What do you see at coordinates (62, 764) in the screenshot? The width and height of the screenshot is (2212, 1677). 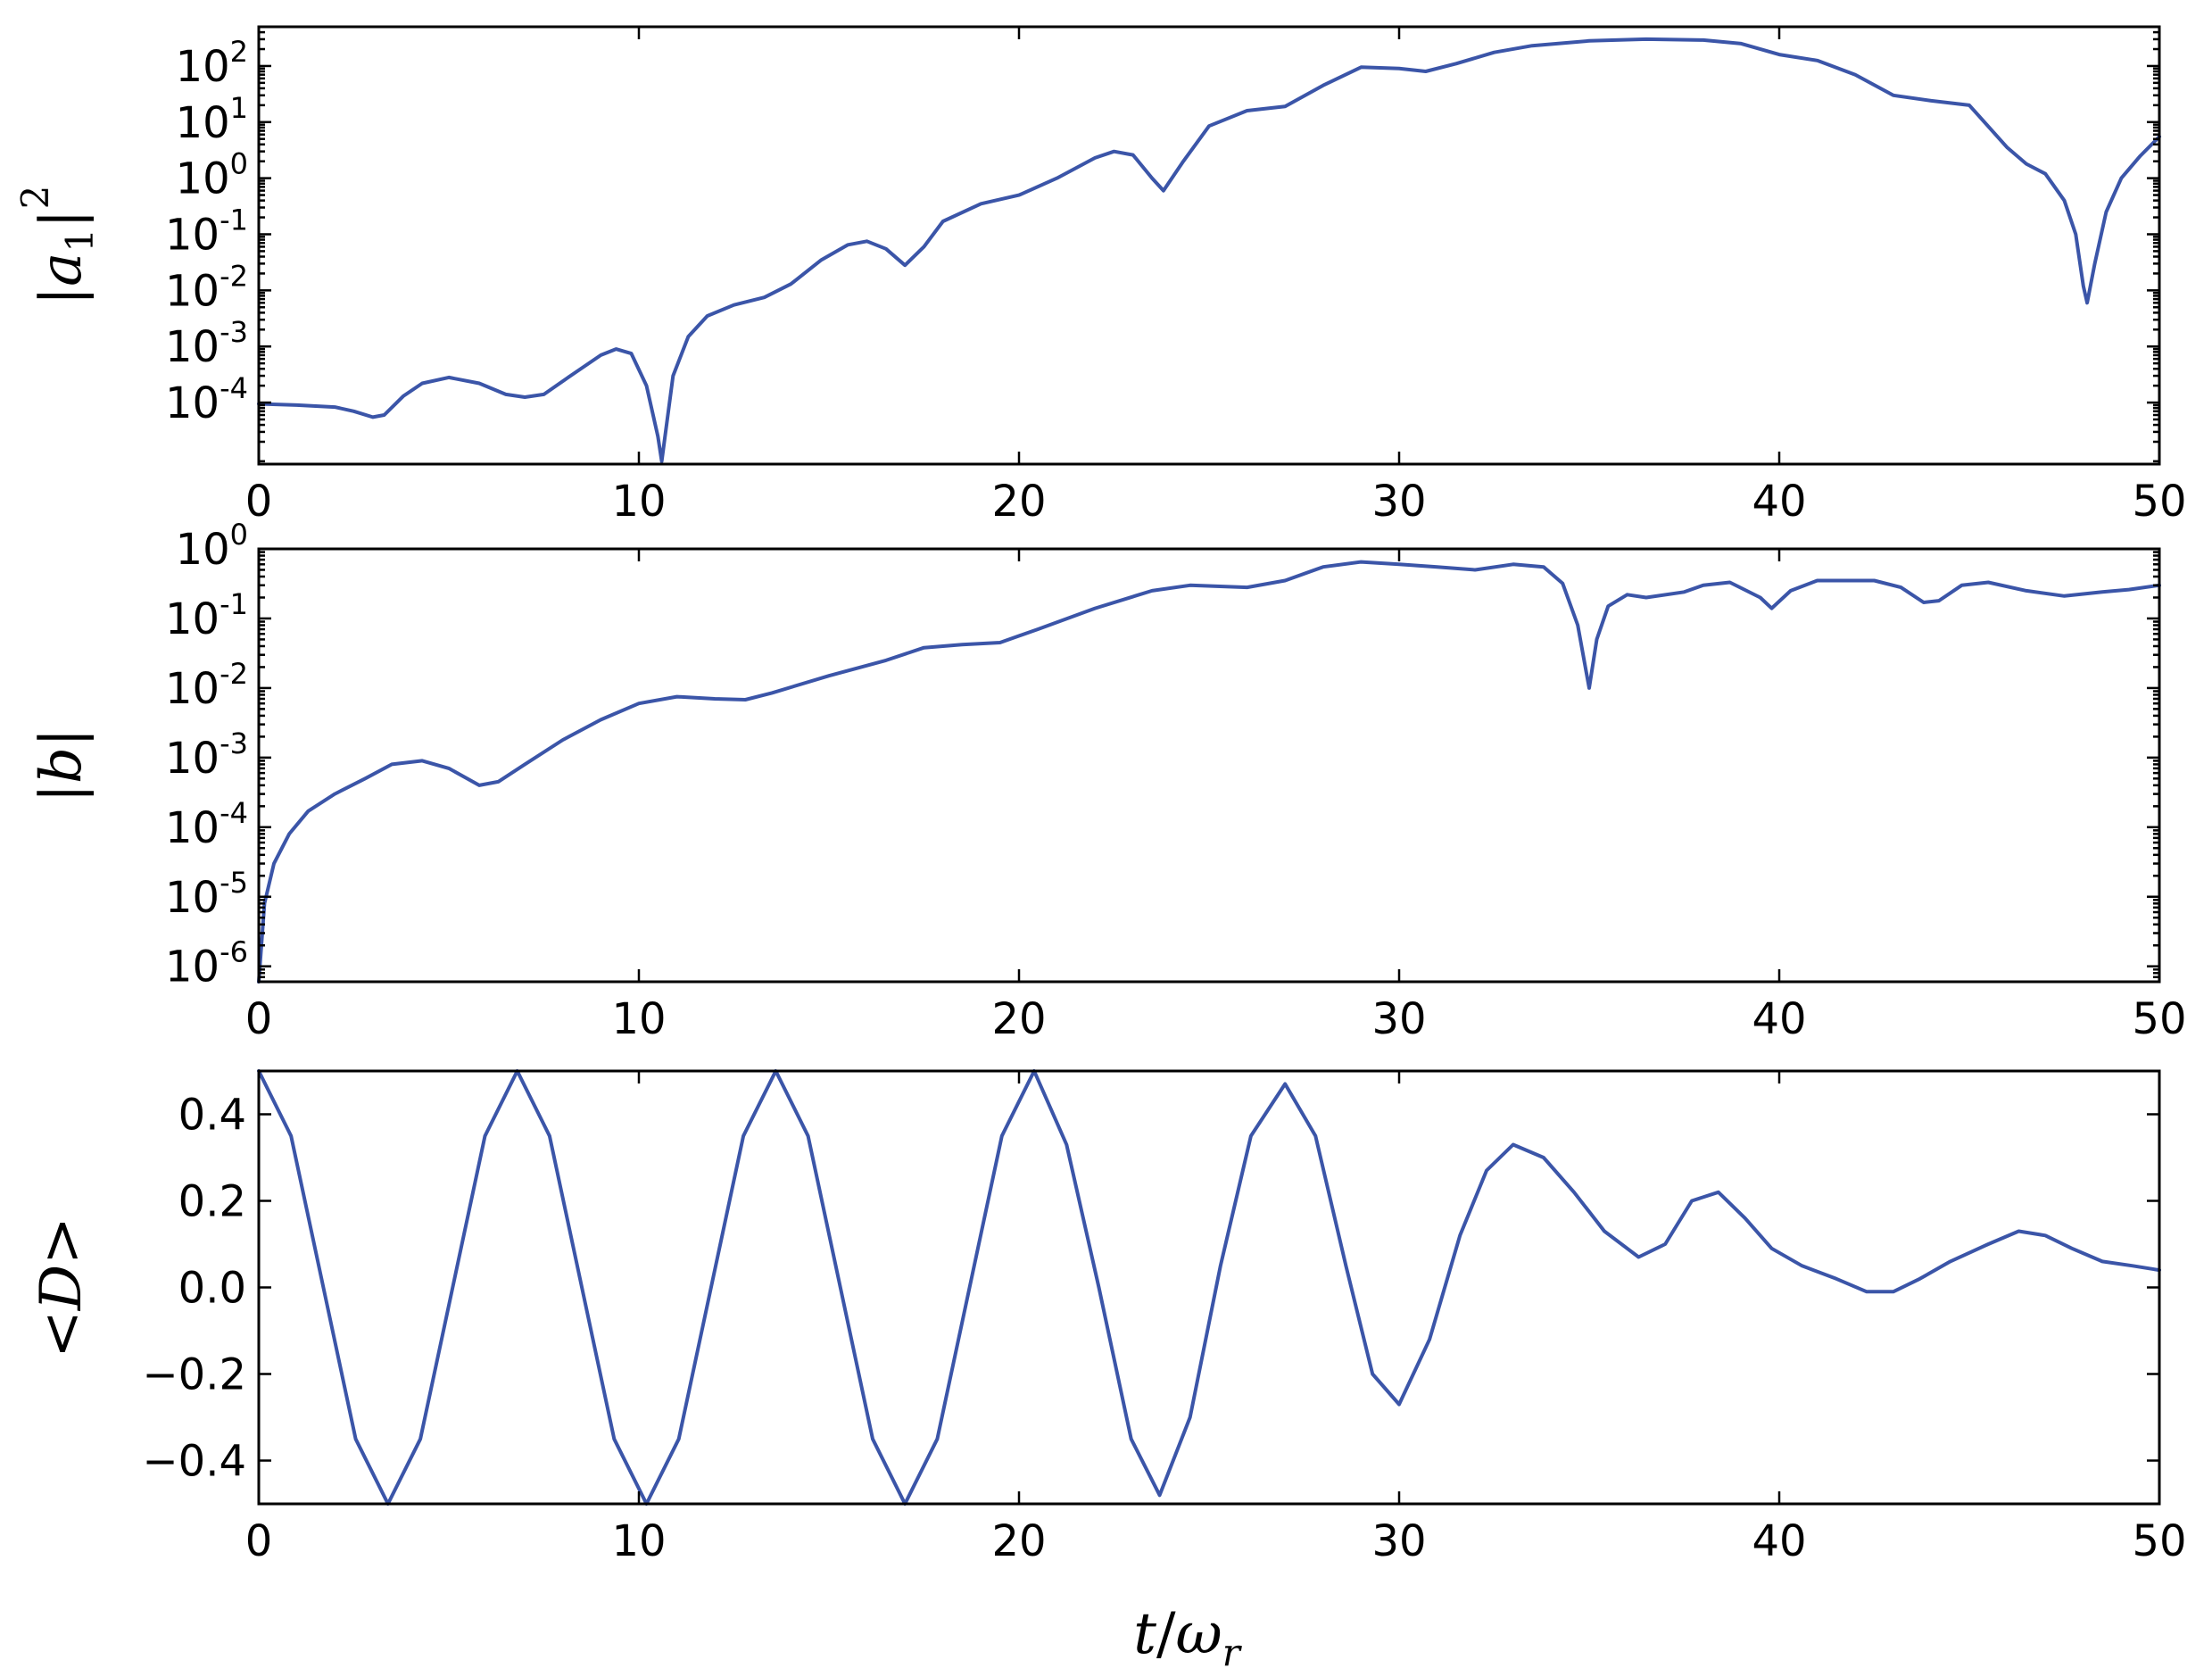 I see `y-axis-label: |b|` at bounding box center [62, 764].